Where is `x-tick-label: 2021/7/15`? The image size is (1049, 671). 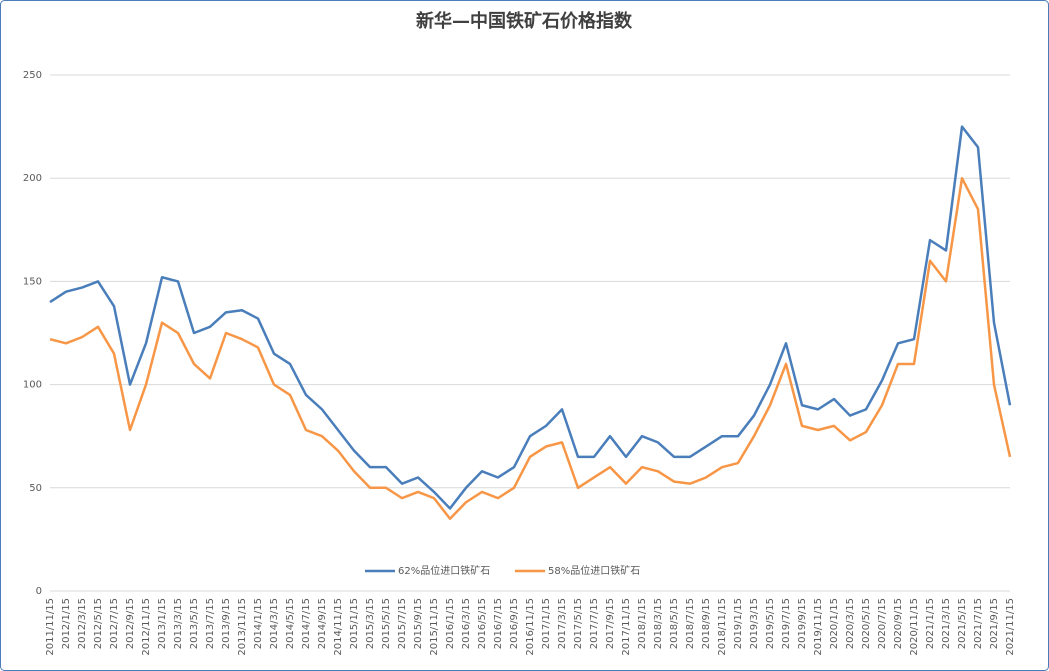 x-tick-label: 2021/7/15 is located at coordinates (978, 623).